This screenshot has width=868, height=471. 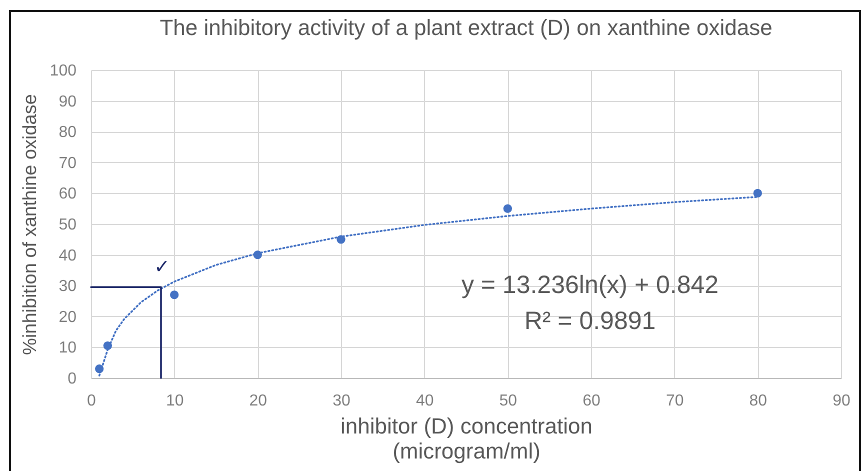 What do you see at coordinates (63, 71) in the screenshot?
I see `y-tick-label: 100` at bounding box center [63, 71].